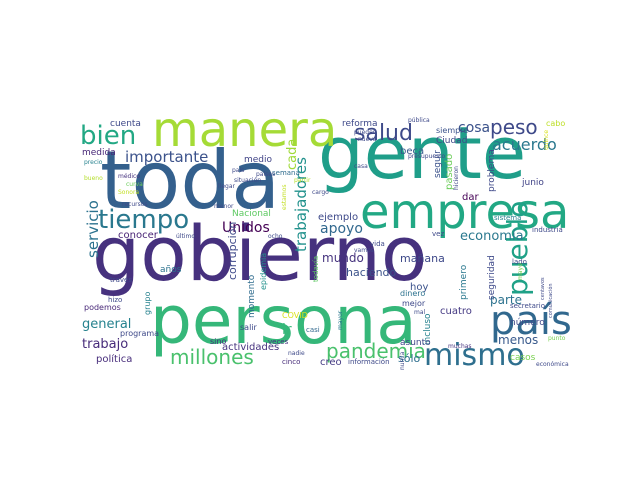 This screenshot has height=480, width=640. What do you see at coordinates (108, 136) in the screenshot?
I see `word-bien: bien` at bounding box center [108, 136].